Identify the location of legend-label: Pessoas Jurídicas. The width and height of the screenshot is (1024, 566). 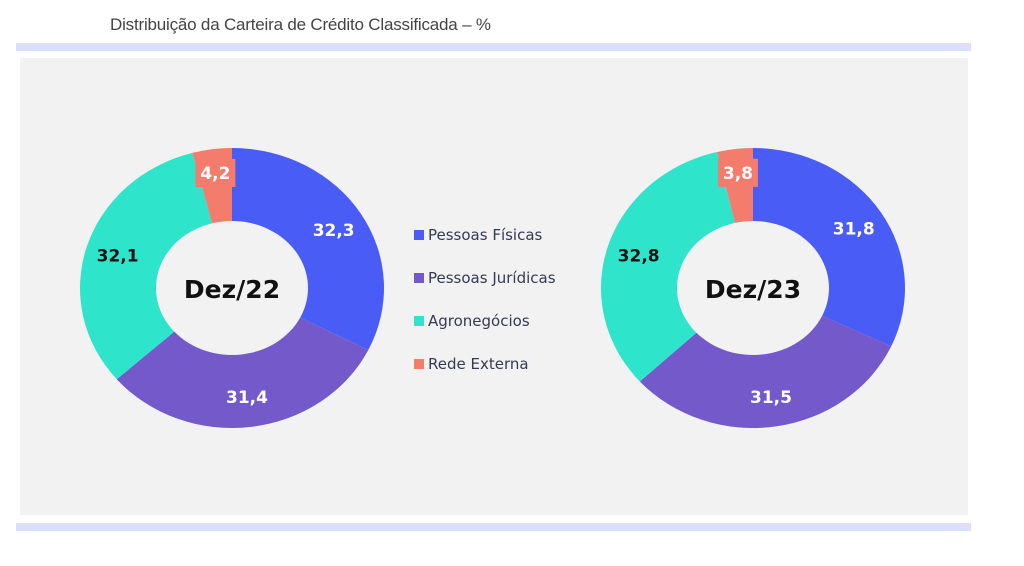
(492, 277).